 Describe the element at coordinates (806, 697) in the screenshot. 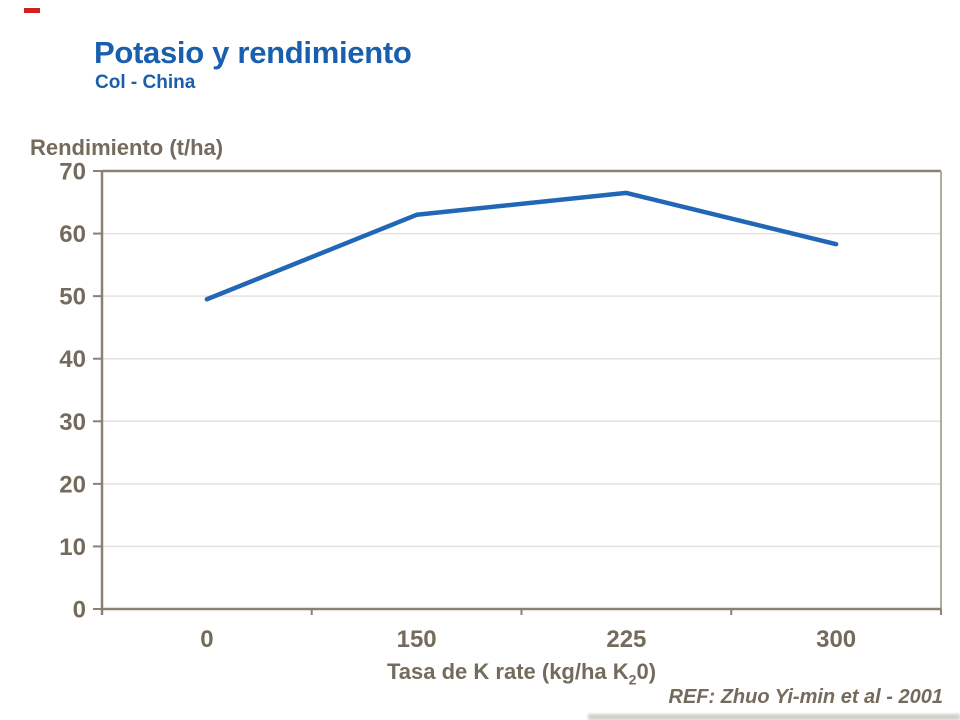

I see `reference-note: REF: Zhuo Yi-min et al - 2001` at that location.